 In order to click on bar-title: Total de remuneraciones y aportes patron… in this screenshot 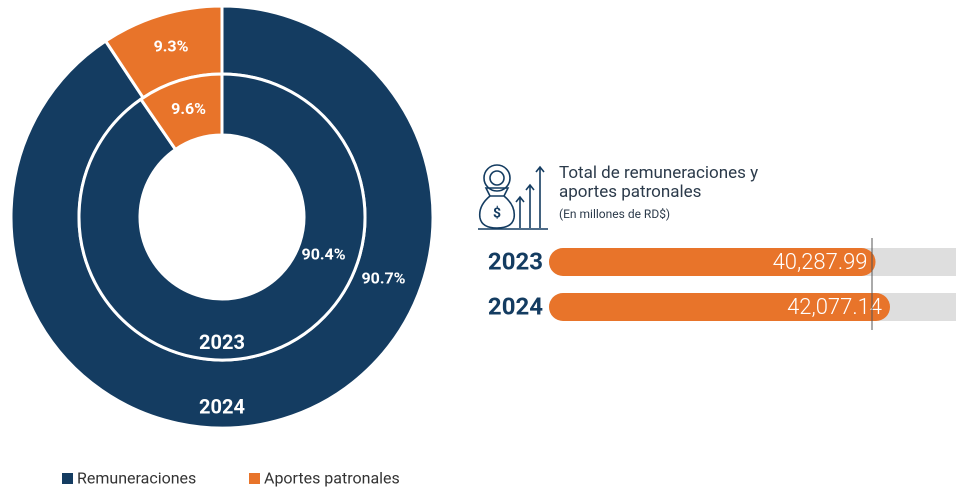, I will do `click(659, 182)`.